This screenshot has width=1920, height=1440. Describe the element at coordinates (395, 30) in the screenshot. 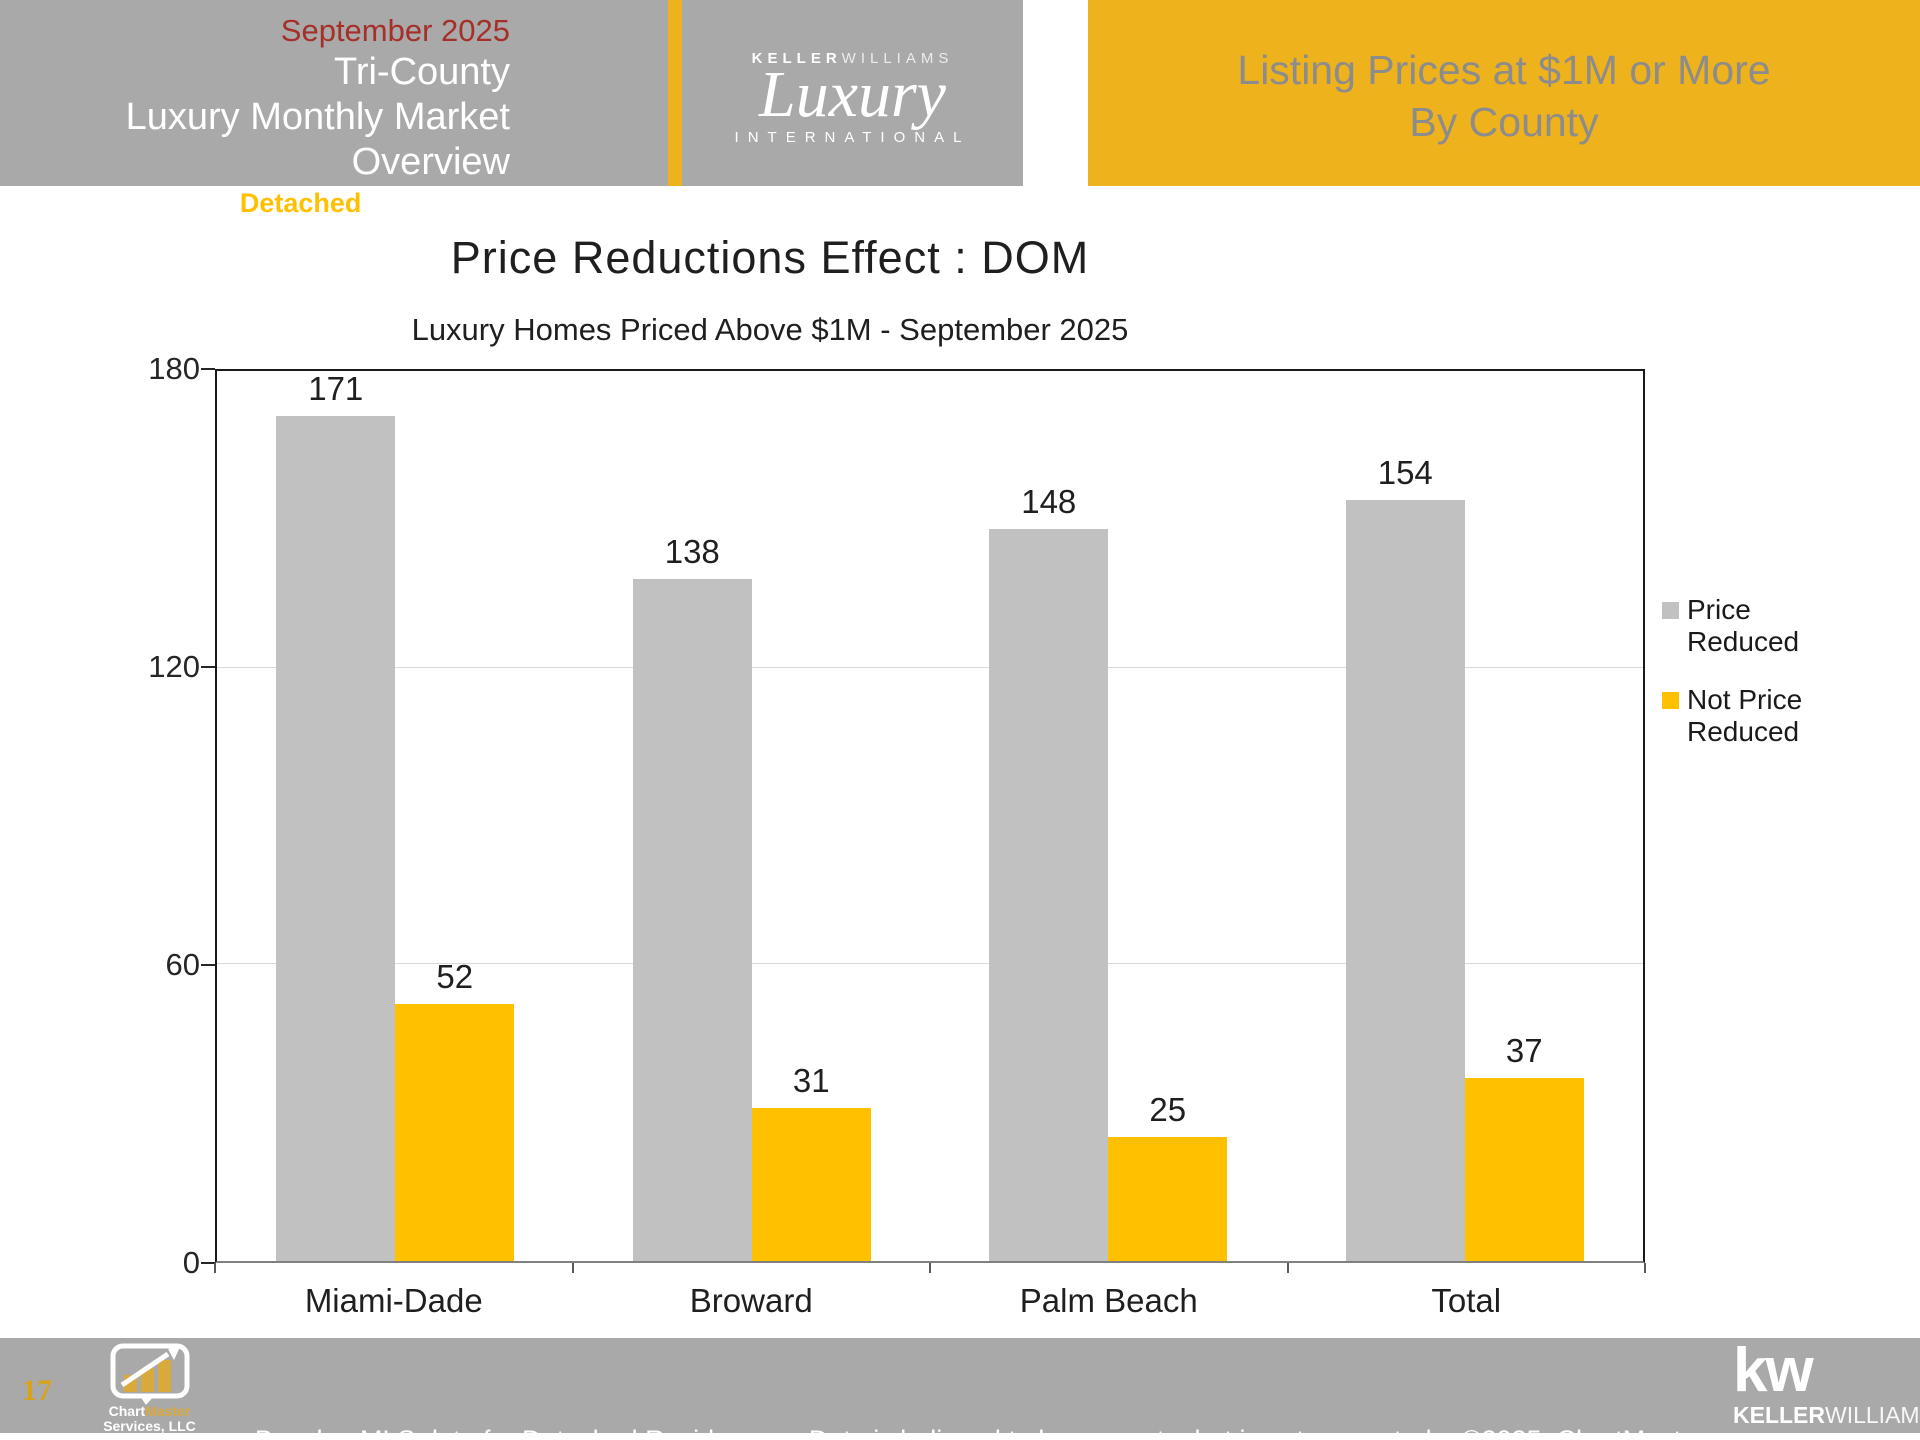

I see `header-date: September 2025` at that location.